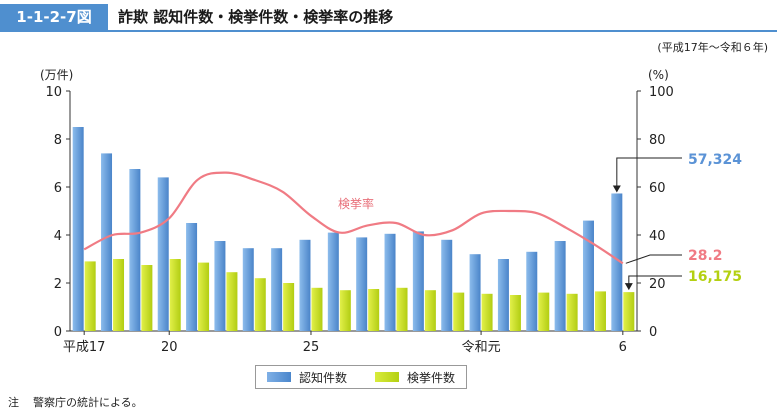 This screenshot has height=414, width=777. Describe the element at coordinates (657, 188) in the screenshot. I see `right-axis-tick-label: 60` at that location.